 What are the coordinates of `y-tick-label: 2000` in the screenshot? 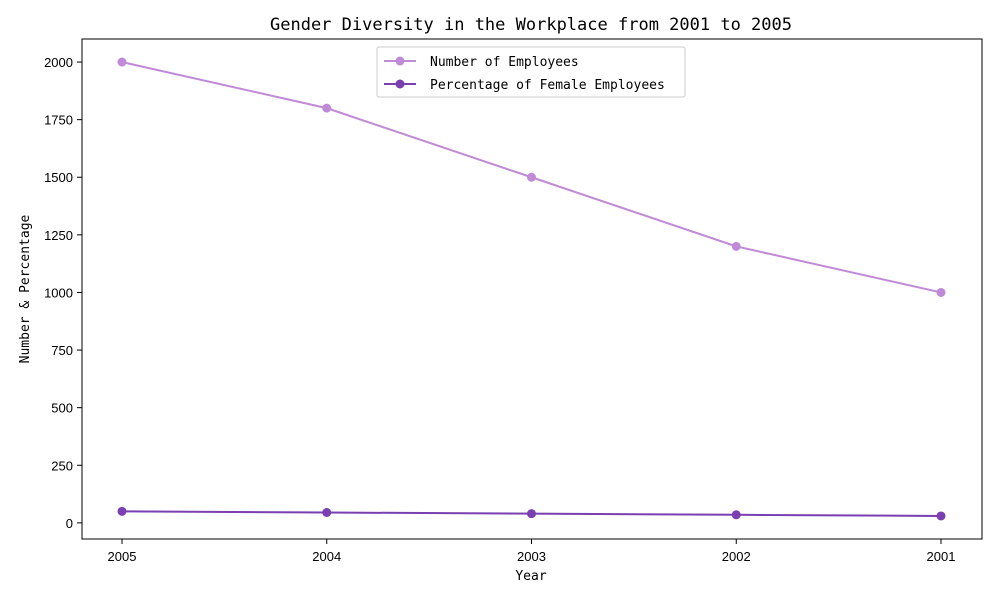 It's located at (58, 62).